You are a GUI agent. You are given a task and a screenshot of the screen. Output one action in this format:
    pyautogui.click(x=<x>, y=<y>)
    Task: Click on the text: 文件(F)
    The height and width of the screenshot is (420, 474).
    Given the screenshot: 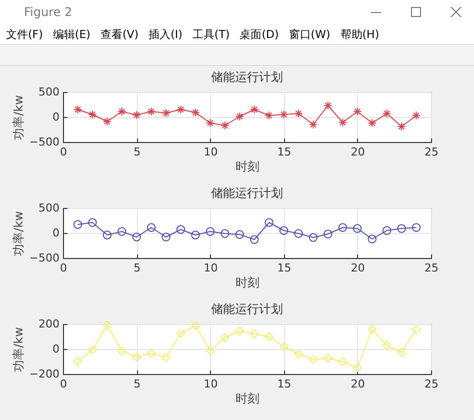 What is the action you would take?
    pyautogui.click(x=24, y=34)
    